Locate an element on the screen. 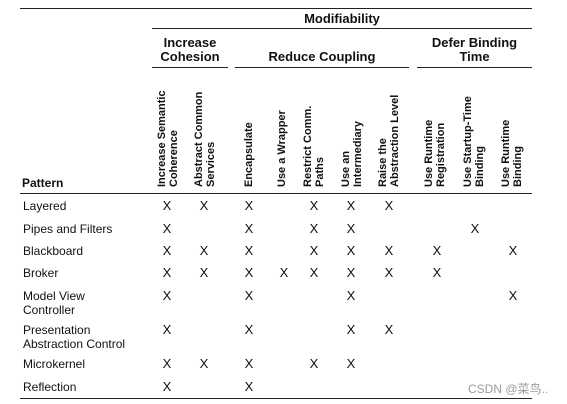 The image size is (567, 404). row-label-layered: Layered is located at coordinates (44, 206).